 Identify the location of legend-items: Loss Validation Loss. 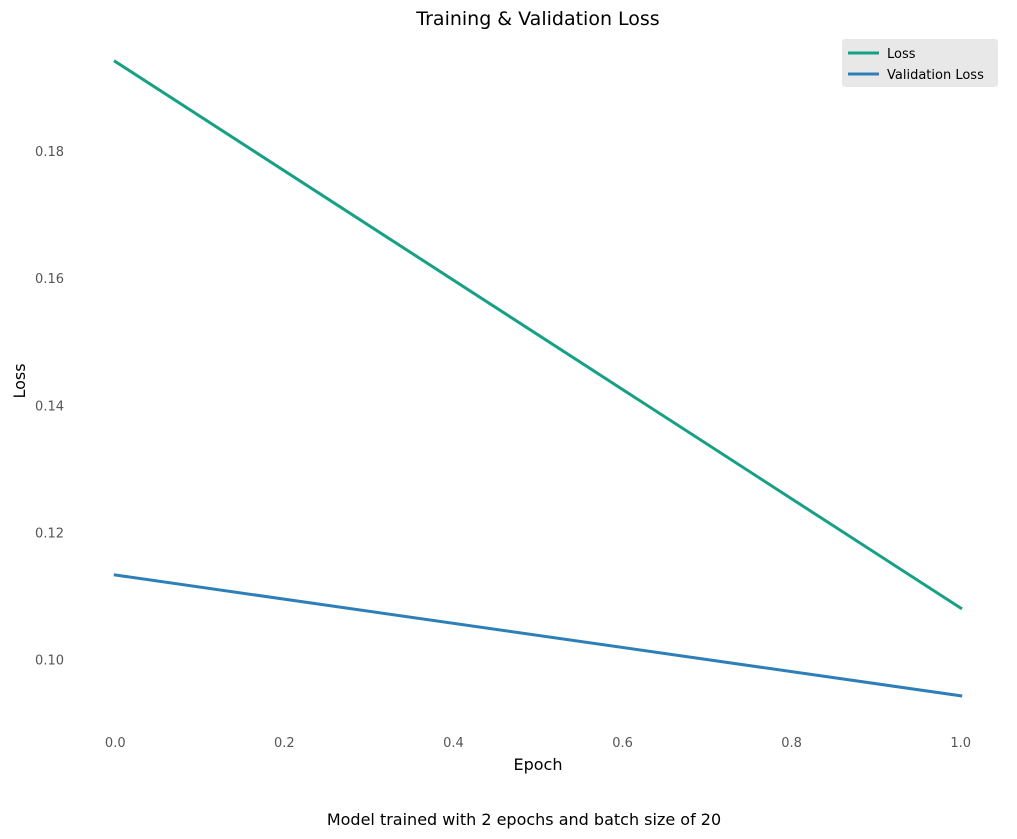
(916, 65).